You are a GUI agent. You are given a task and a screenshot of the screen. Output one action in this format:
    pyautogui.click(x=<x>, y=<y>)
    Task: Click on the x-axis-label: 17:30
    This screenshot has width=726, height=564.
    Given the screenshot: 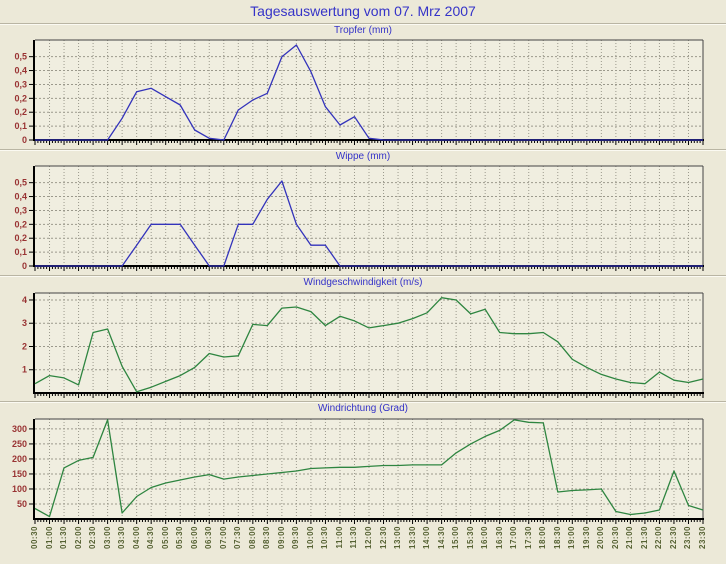 What is the action you would take?
    pyautogui.click(x=528, y=537)
    